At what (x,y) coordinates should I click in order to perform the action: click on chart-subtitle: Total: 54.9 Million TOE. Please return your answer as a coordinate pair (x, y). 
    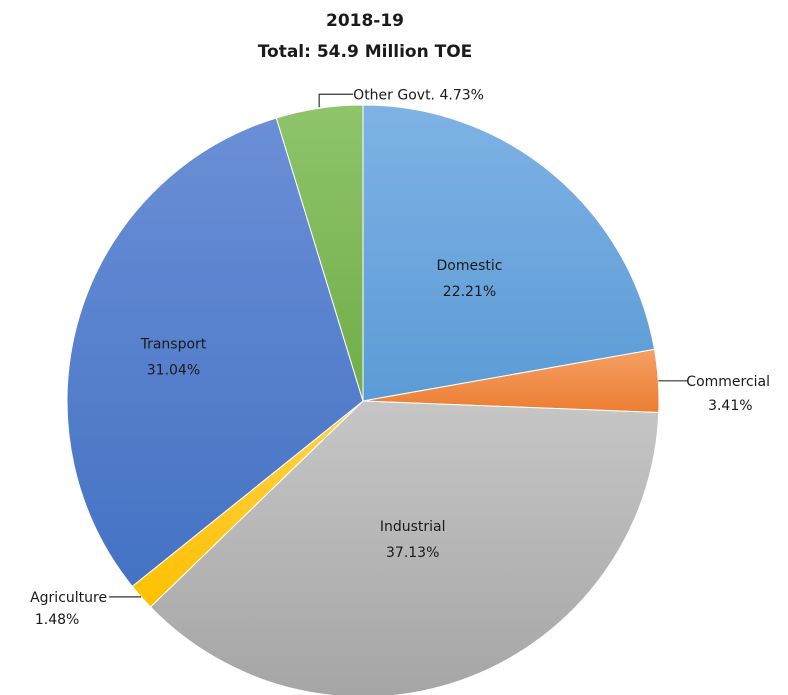
    Looking at the image, I should click on (365, 52).